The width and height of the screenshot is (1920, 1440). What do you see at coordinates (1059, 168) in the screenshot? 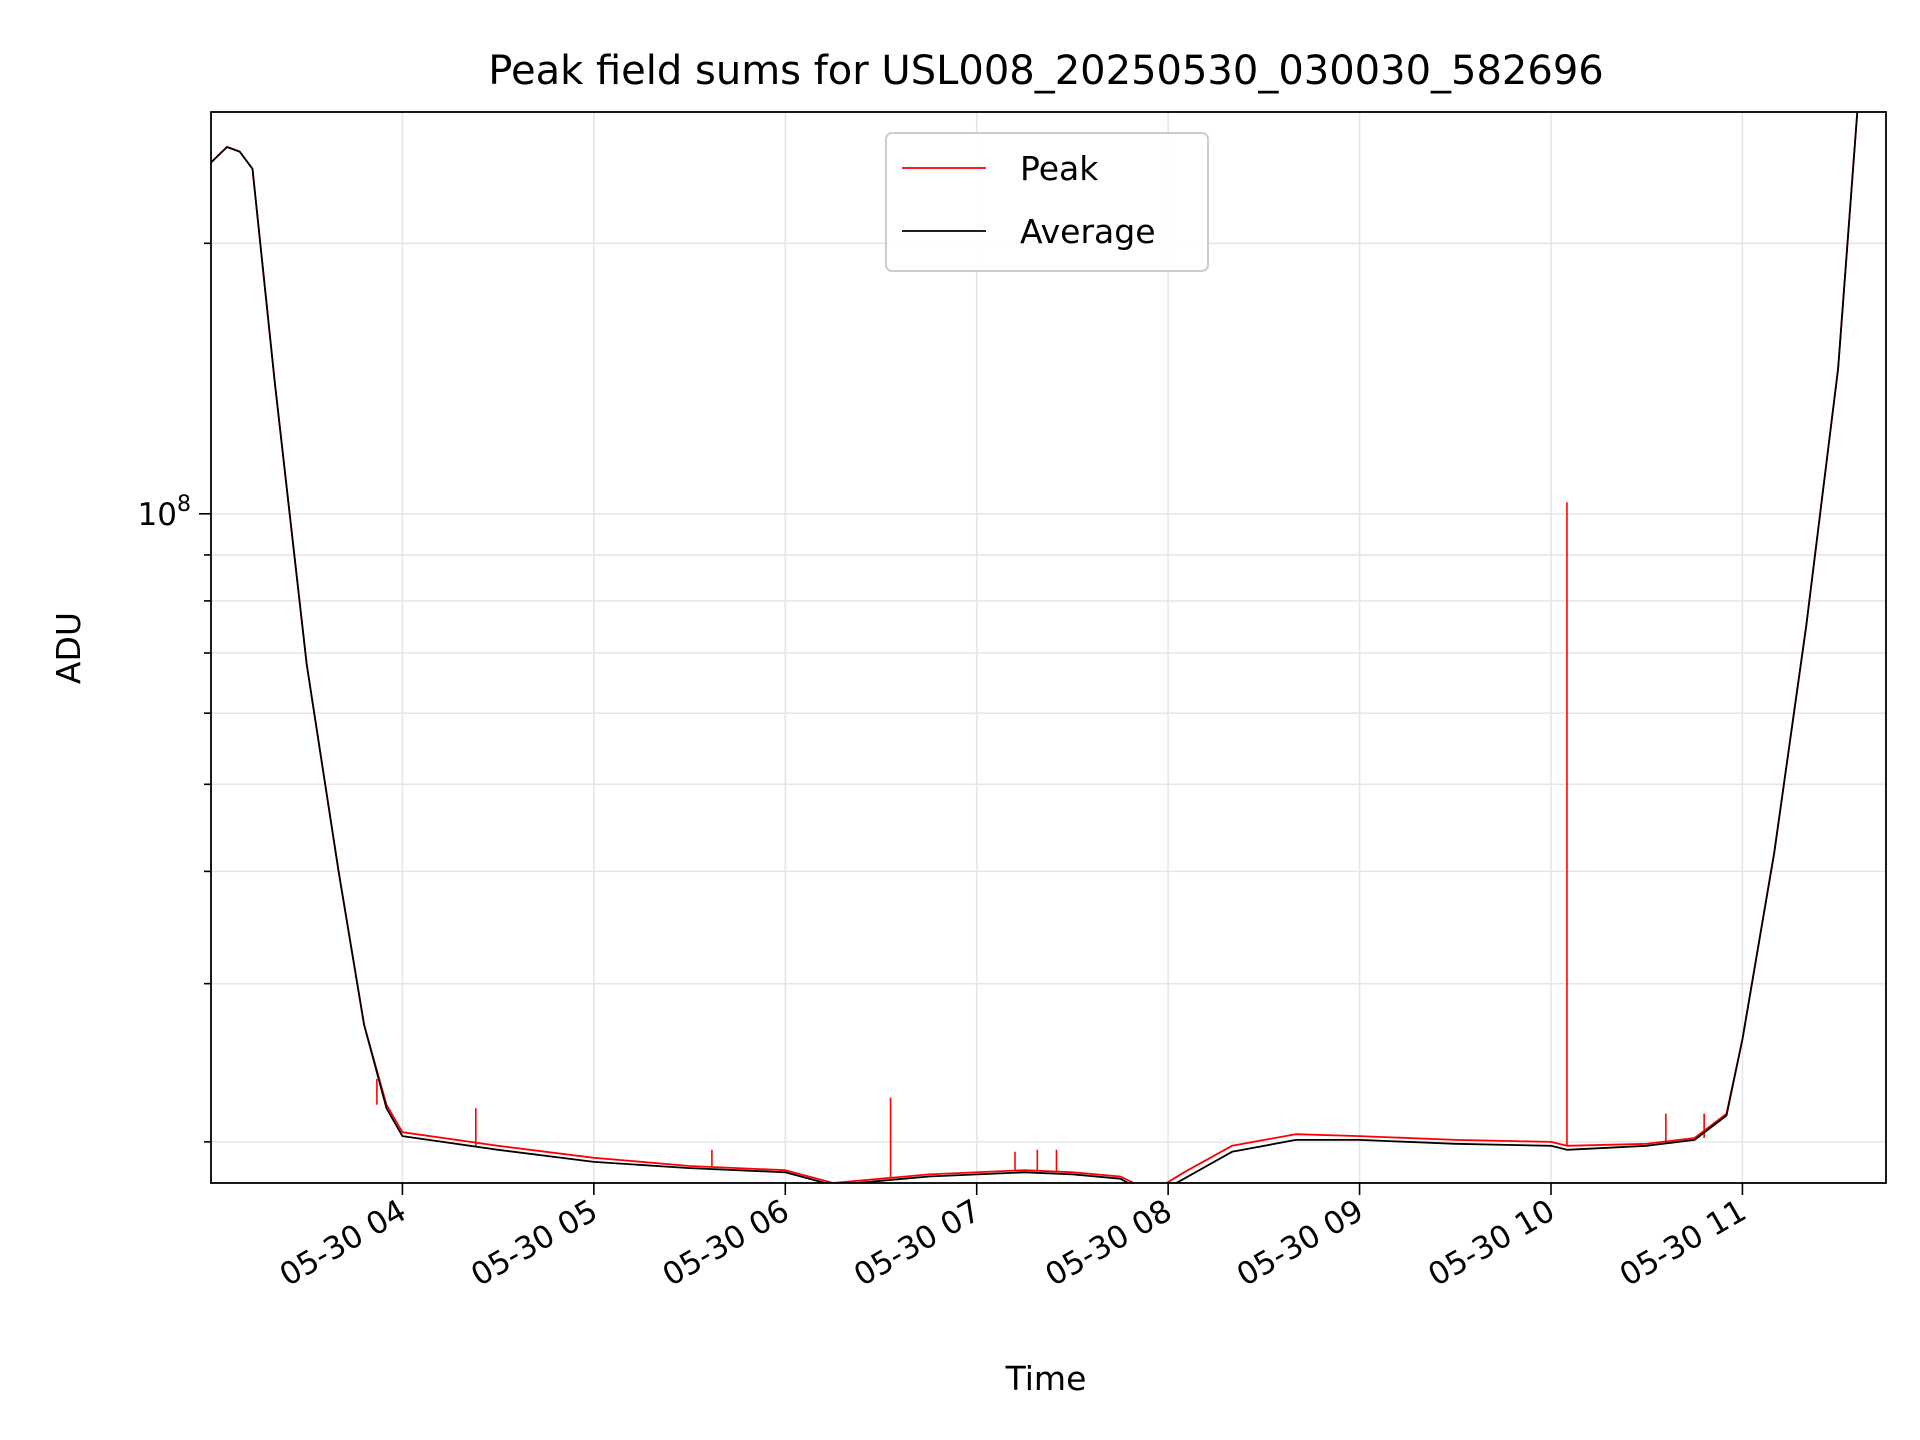
I see `legend-label-peak: Peak` at bounding box center [1059, 168].